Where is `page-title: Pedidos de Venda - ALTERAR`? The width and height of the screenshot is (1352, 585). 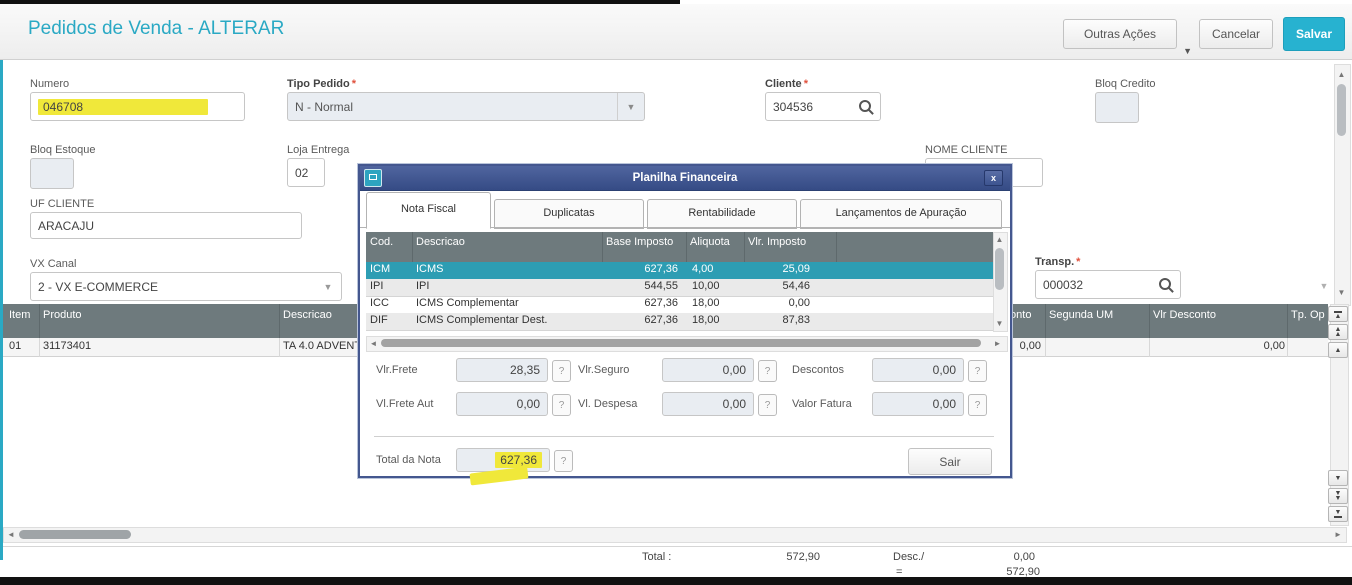
page-title: Pedidos de Venda - ALTERAR is located at coordinates (156, 28).